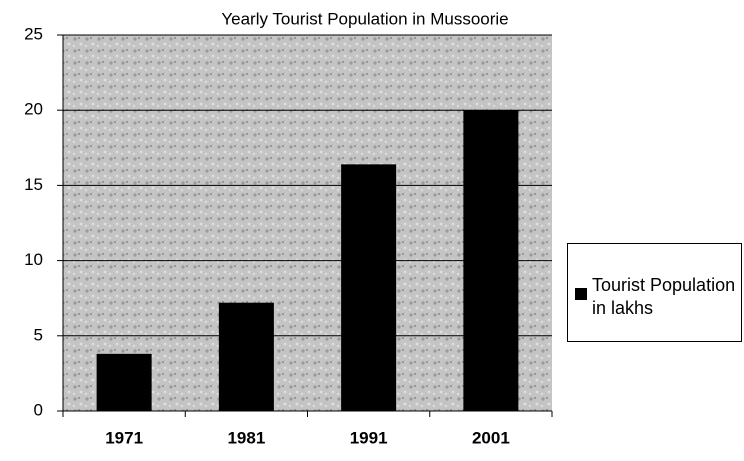  What do you see at coordinates (38, 334) in the screenshot?
I see `y-tick-label: 5` at bounding box center [38, 334].